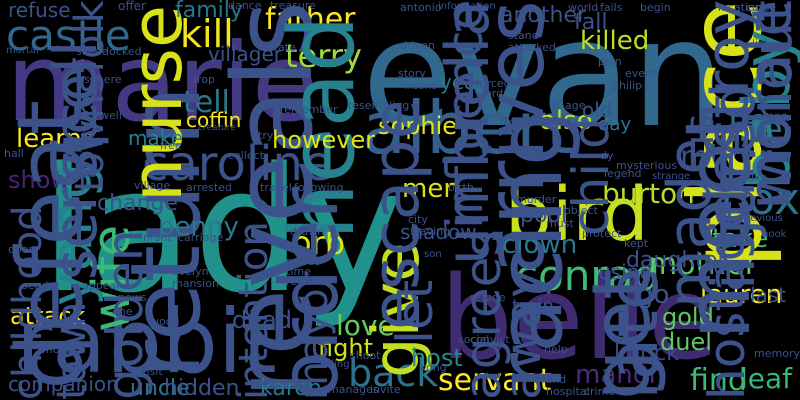 The height and width of the screenshot is (400, 800). What do you see at coordinates (56, 139) in the screenshot?
I see `word-learns: learns` at bounding box center [56, 139].